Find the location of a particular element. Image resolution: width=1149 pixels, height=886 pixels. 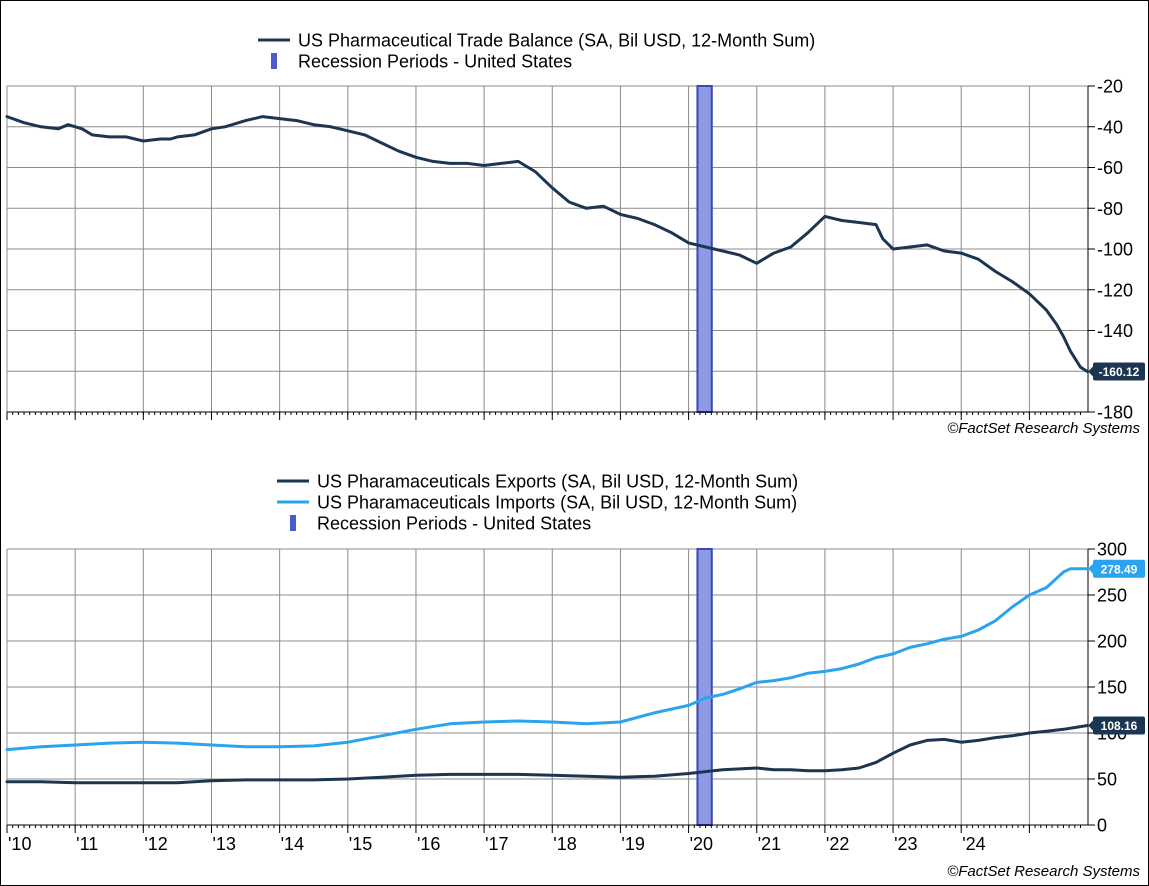

y-tick-label: 200 is located at coordinates (1112, 642).